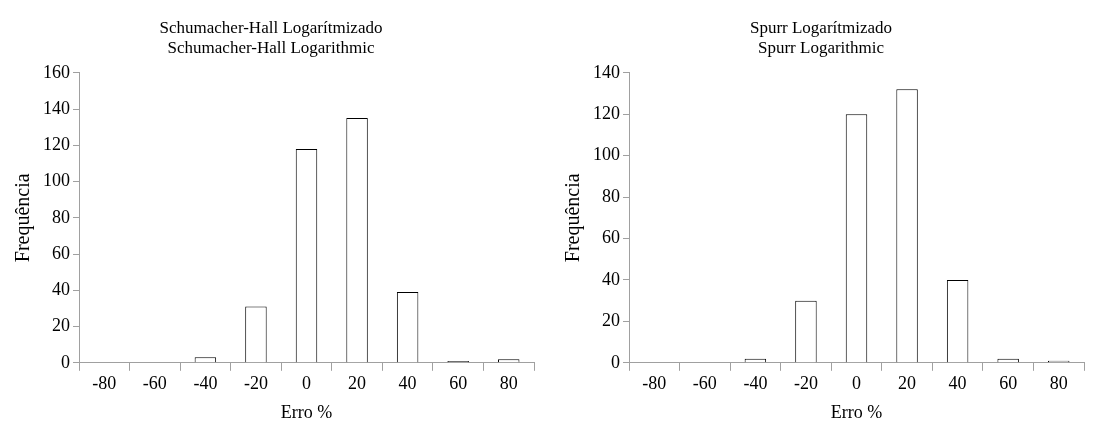 The image size is (1116, 436). What do you see at coordinates (821, 27) in the screenshot?
I see `chart-title: Spurr Logarítmizado` at bounding box center [821, 27].